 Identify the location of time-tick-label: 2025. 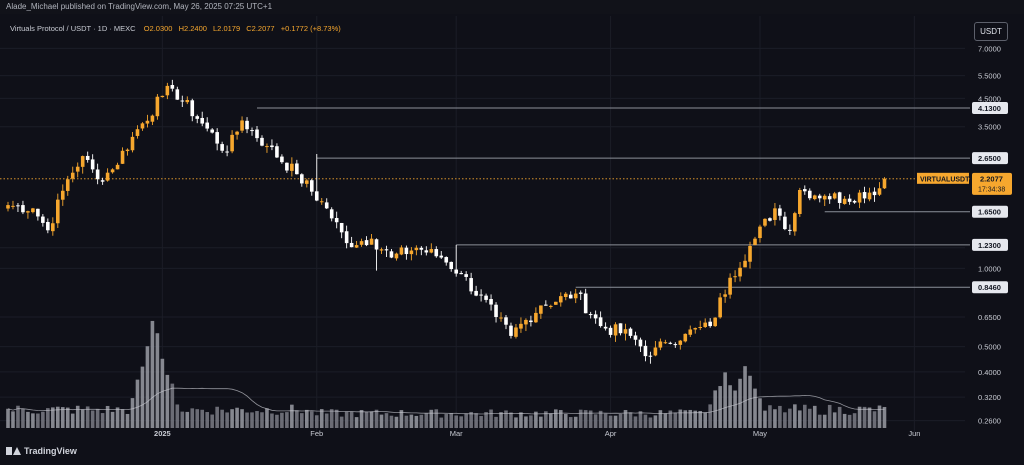
(162, 433).